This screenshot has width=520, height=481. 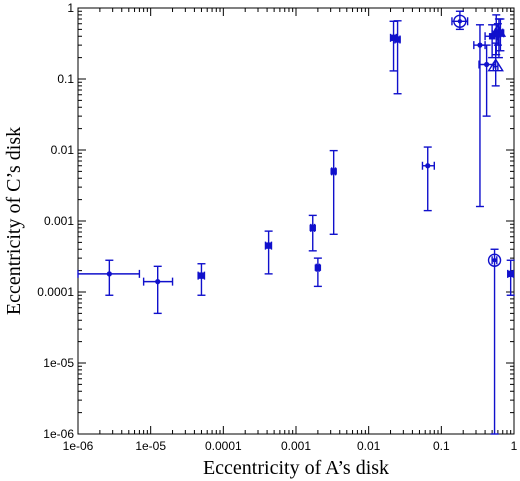 I want to click on x-tick-label: 0.0001, so click(x=223, y=446).